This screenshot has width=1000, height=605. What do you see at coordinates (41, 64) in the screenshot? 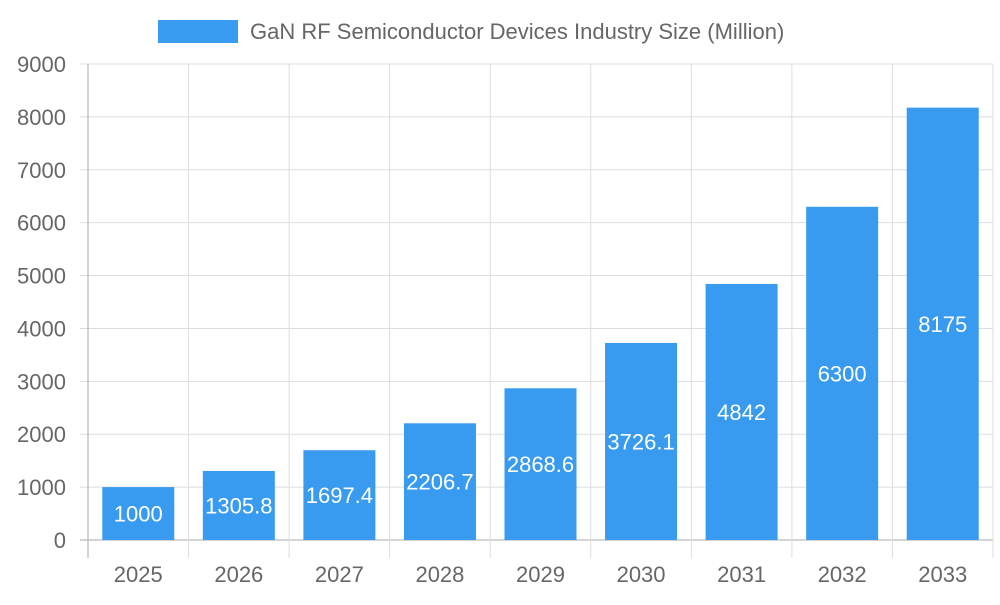
I see `y-tick-label: 9000` at bounding box center [41, 64].